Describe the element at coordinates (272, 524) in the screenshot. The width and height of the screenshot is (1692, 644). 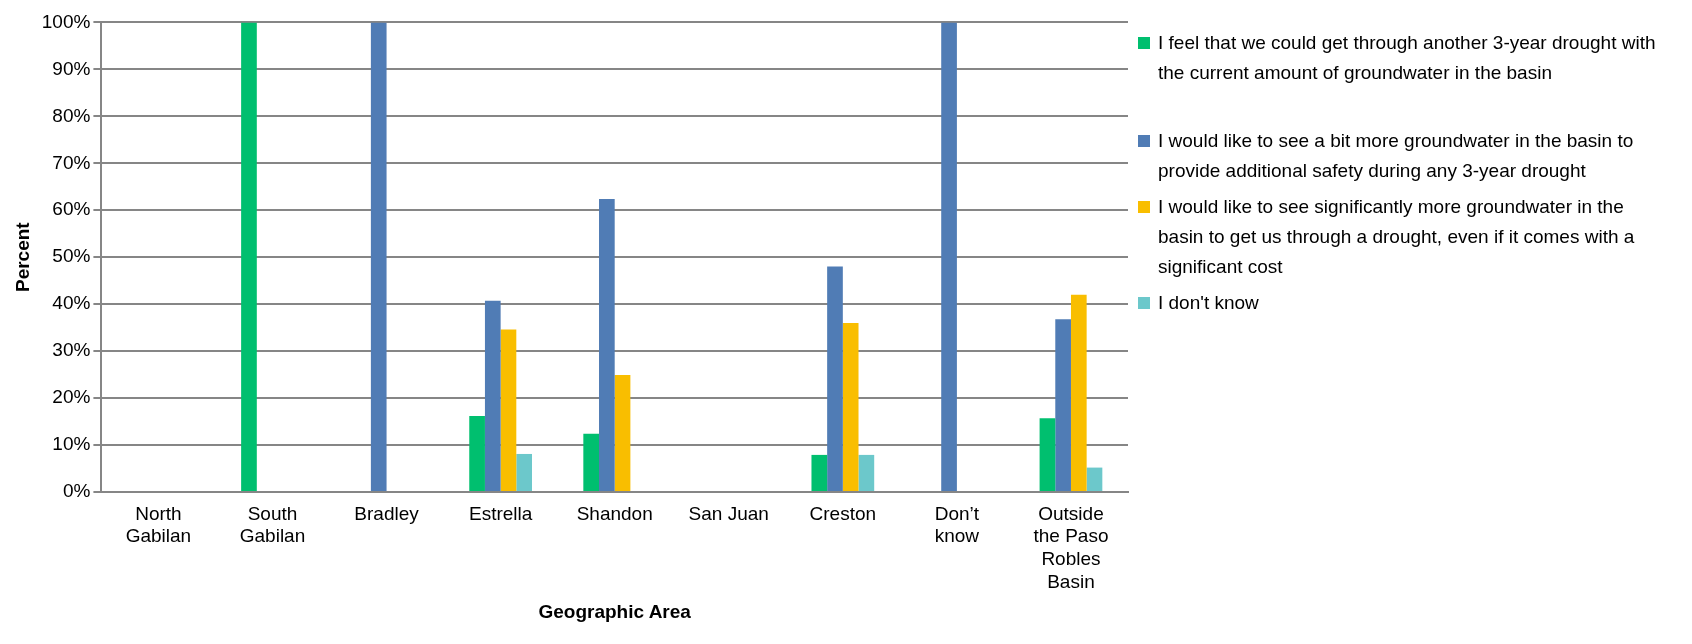
I see `x-tick-label: South Gabilan` at that location.